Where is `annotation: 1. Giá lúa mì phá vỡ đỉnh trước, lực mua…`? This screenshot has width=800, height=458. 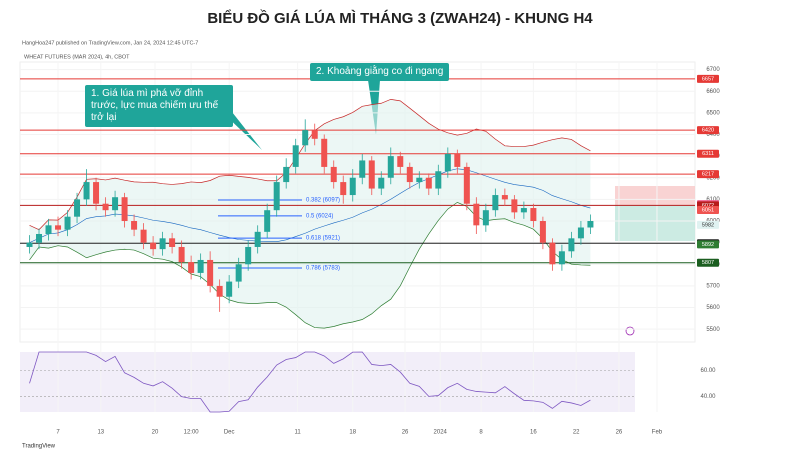 annotation: 1. Giá lúa mì phá vỡ đỉnh trước, lực mua… is located at coordinates (159, 106).